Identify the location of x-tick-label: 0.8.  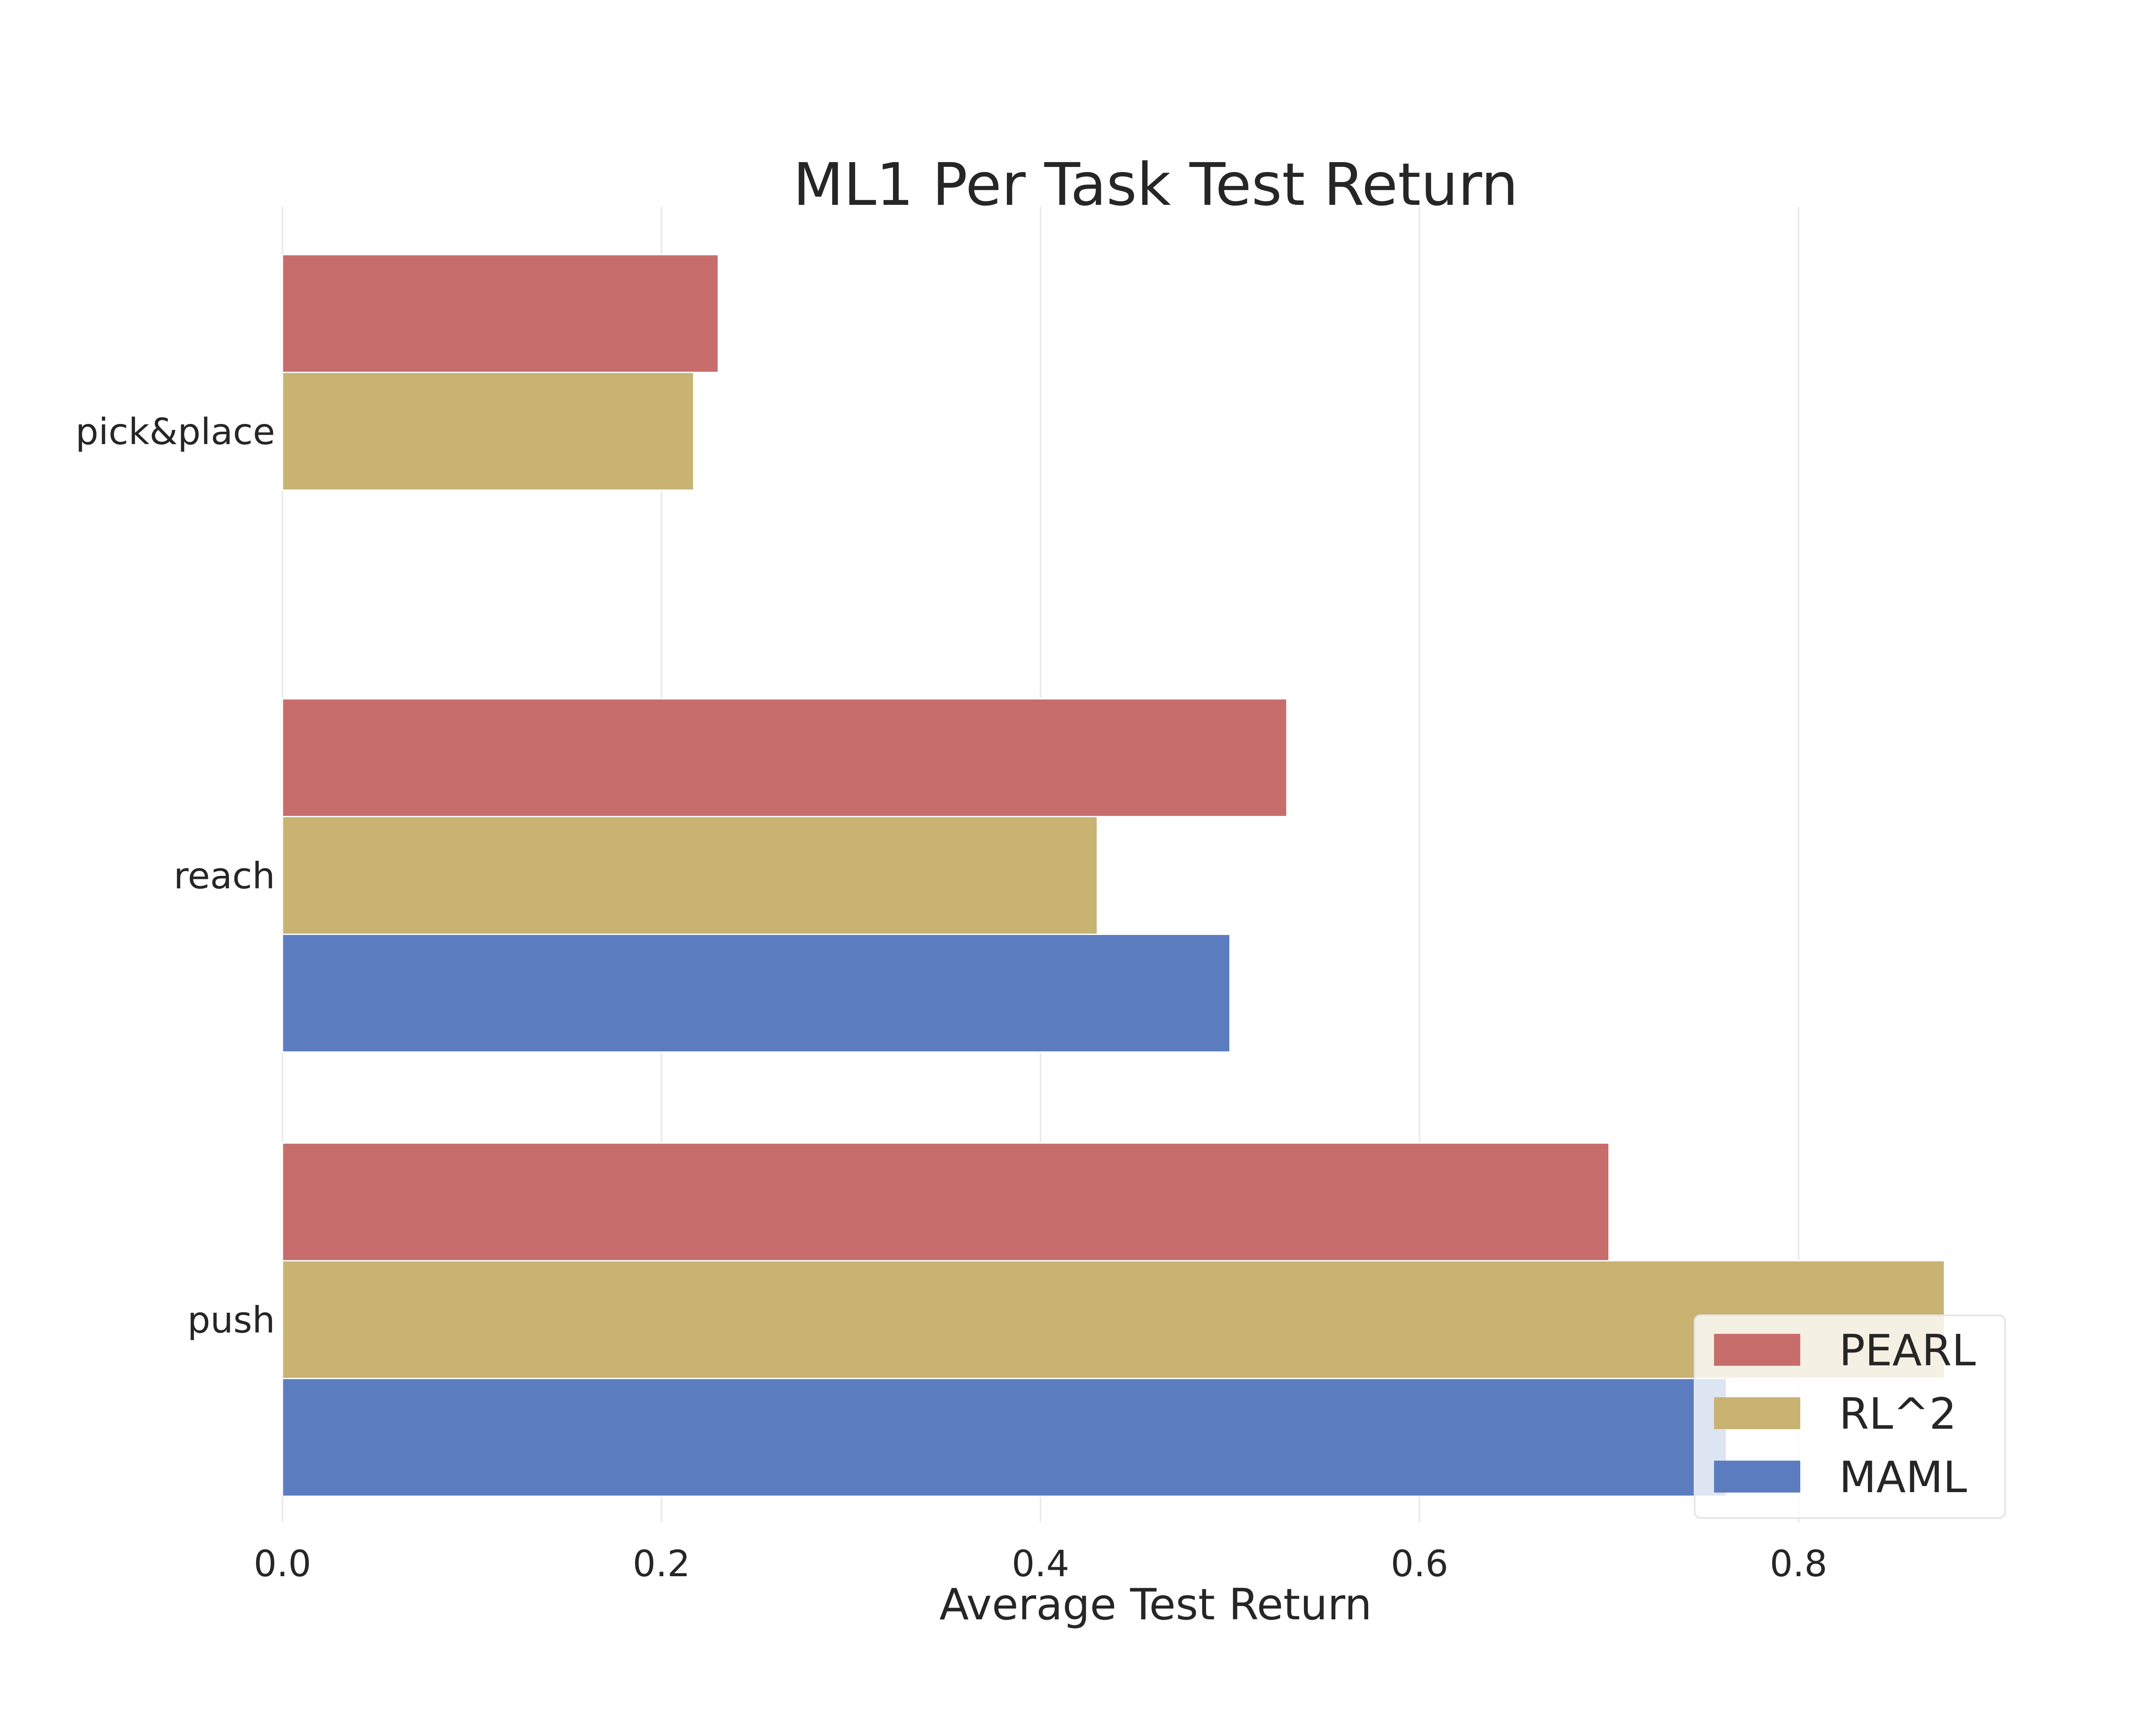
(1799, 1564).